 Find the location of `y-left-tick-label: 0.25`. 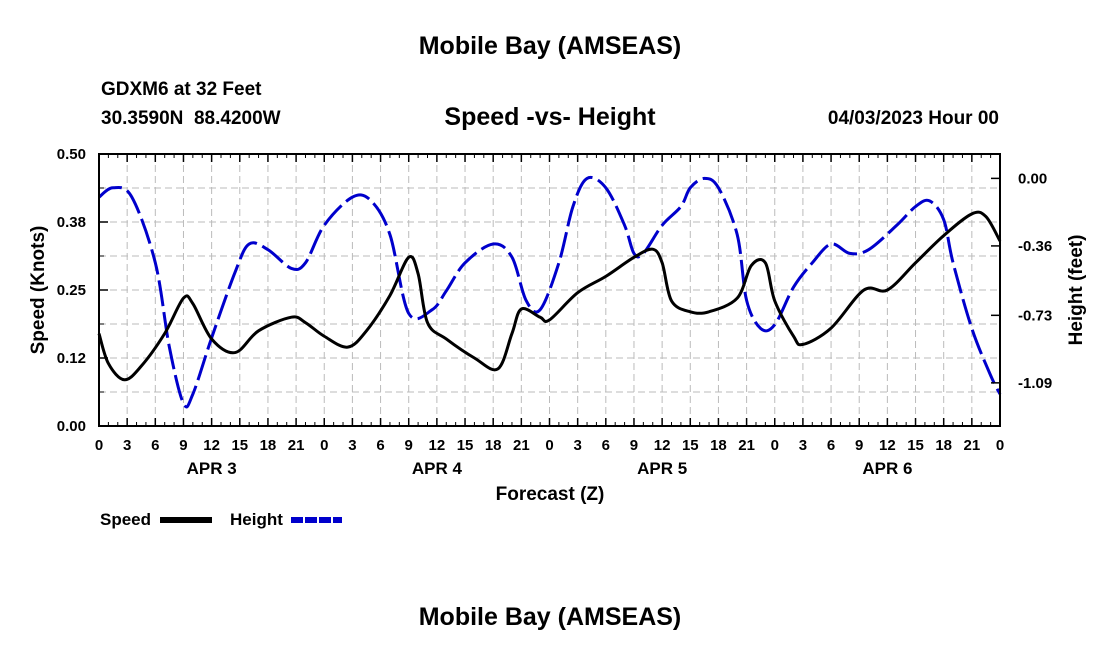

y-left-tick-label: 0.25 is located at coordinates (71, 290).